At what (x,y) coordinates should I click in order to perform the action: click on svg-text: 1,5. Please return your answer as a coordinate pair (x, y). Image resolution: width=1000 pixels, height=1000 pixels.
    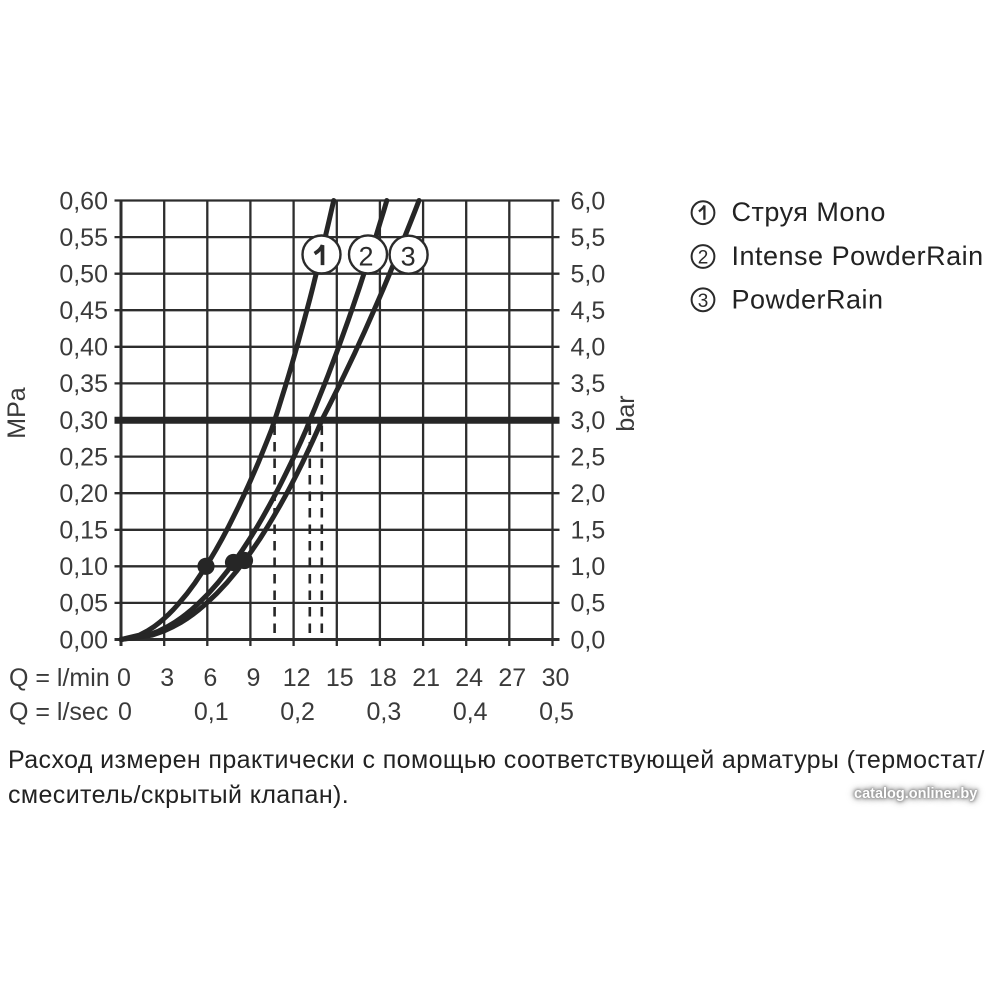
    Looking at the image, I should click on (588, 531).